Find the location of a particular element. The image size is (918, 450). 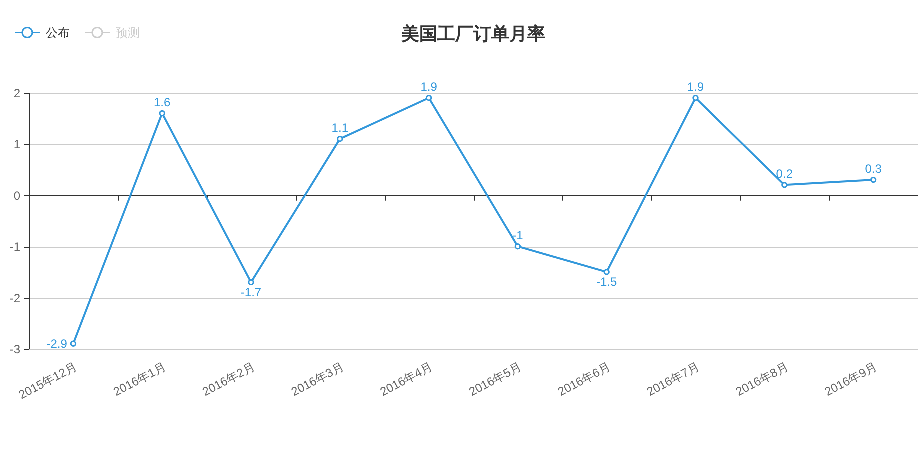

data-label: -2.9 is located at coordinates (57, 343).